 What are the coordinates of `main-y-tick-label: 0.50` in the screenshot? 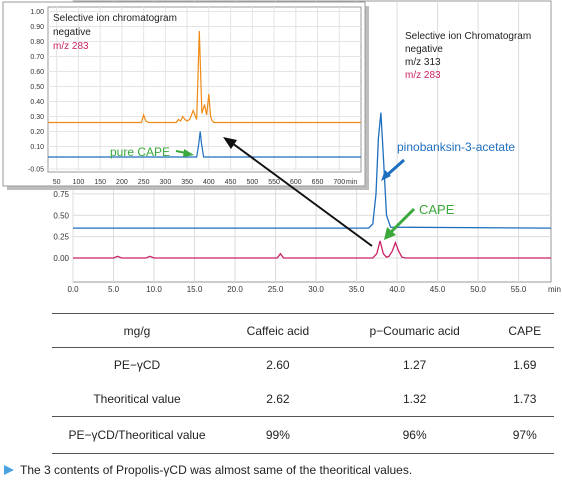 It's located at (61, 215).